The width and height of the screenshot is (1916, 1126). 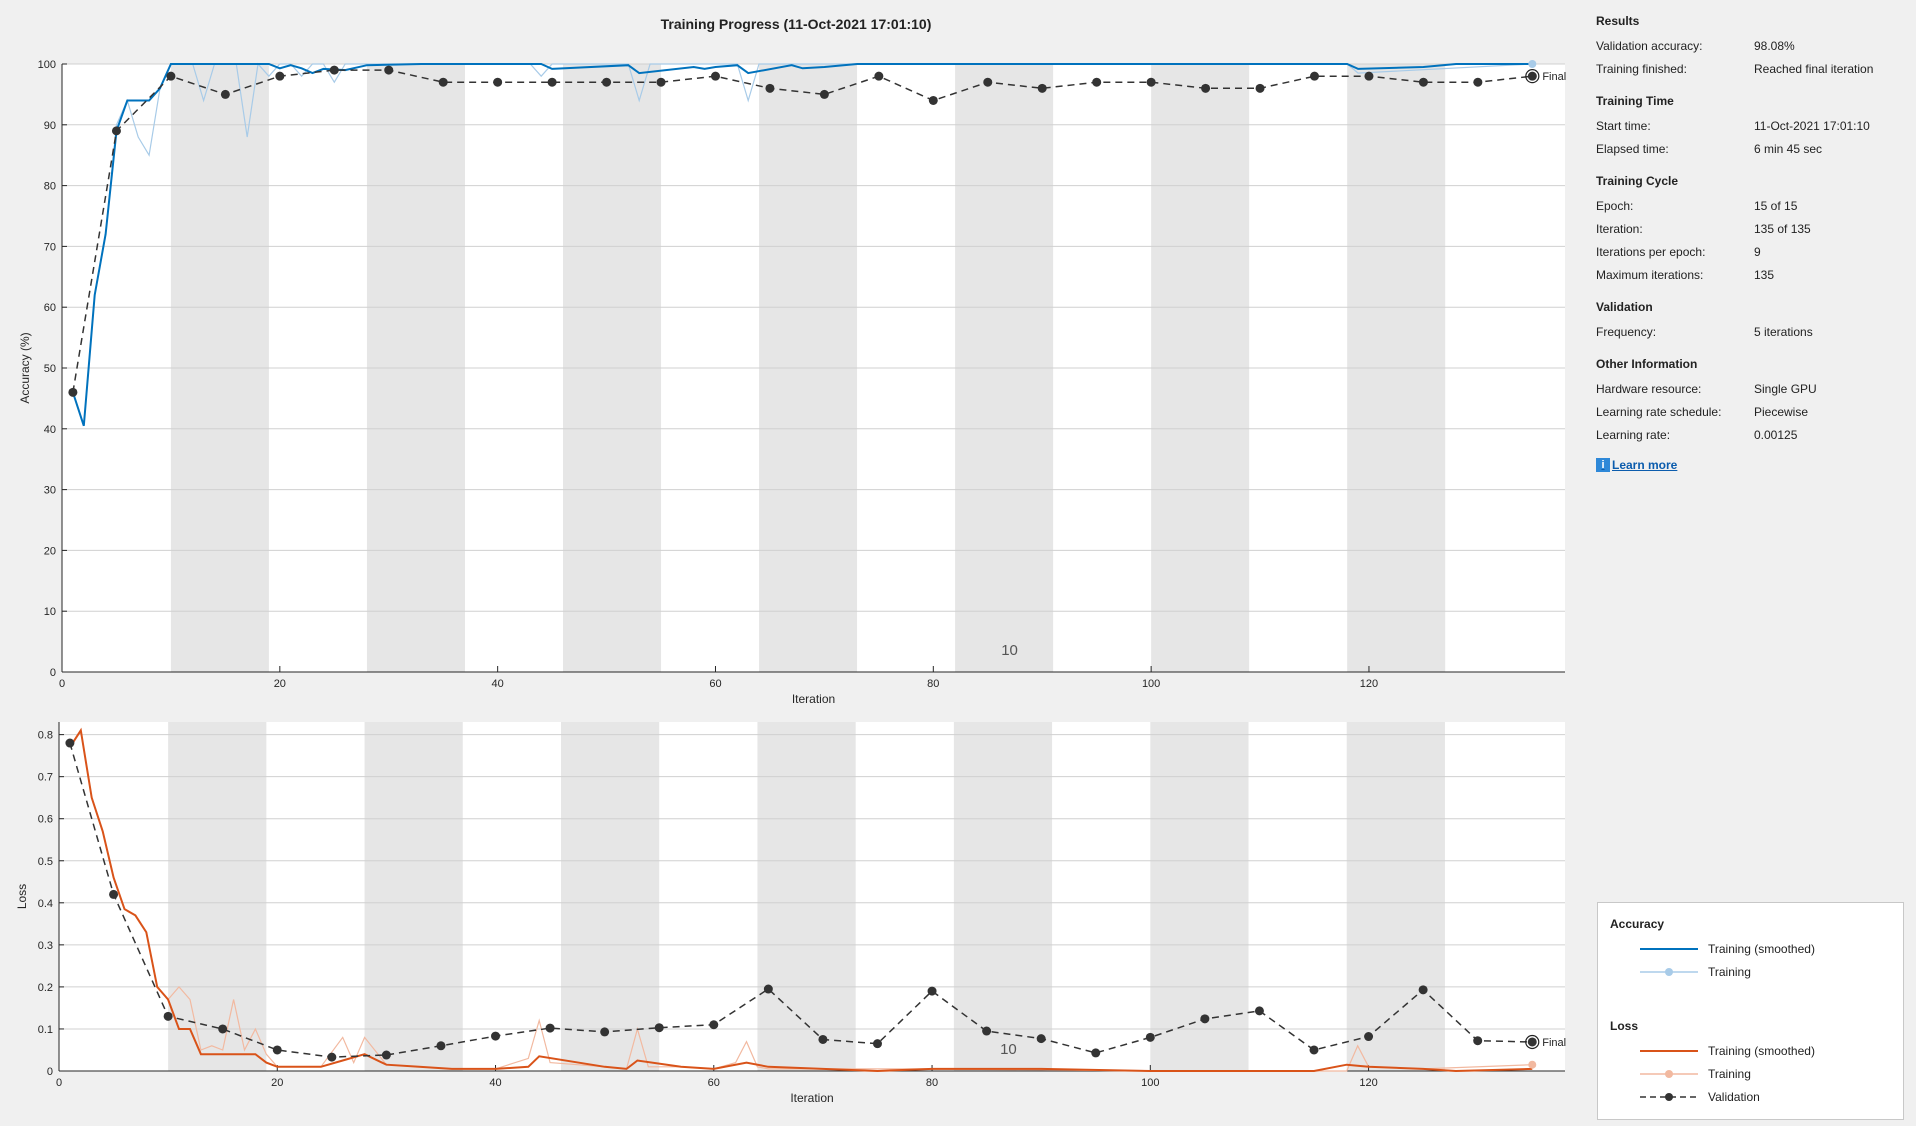 I want to click on y-tick-label: 0.5, so click(x=45, y=862).